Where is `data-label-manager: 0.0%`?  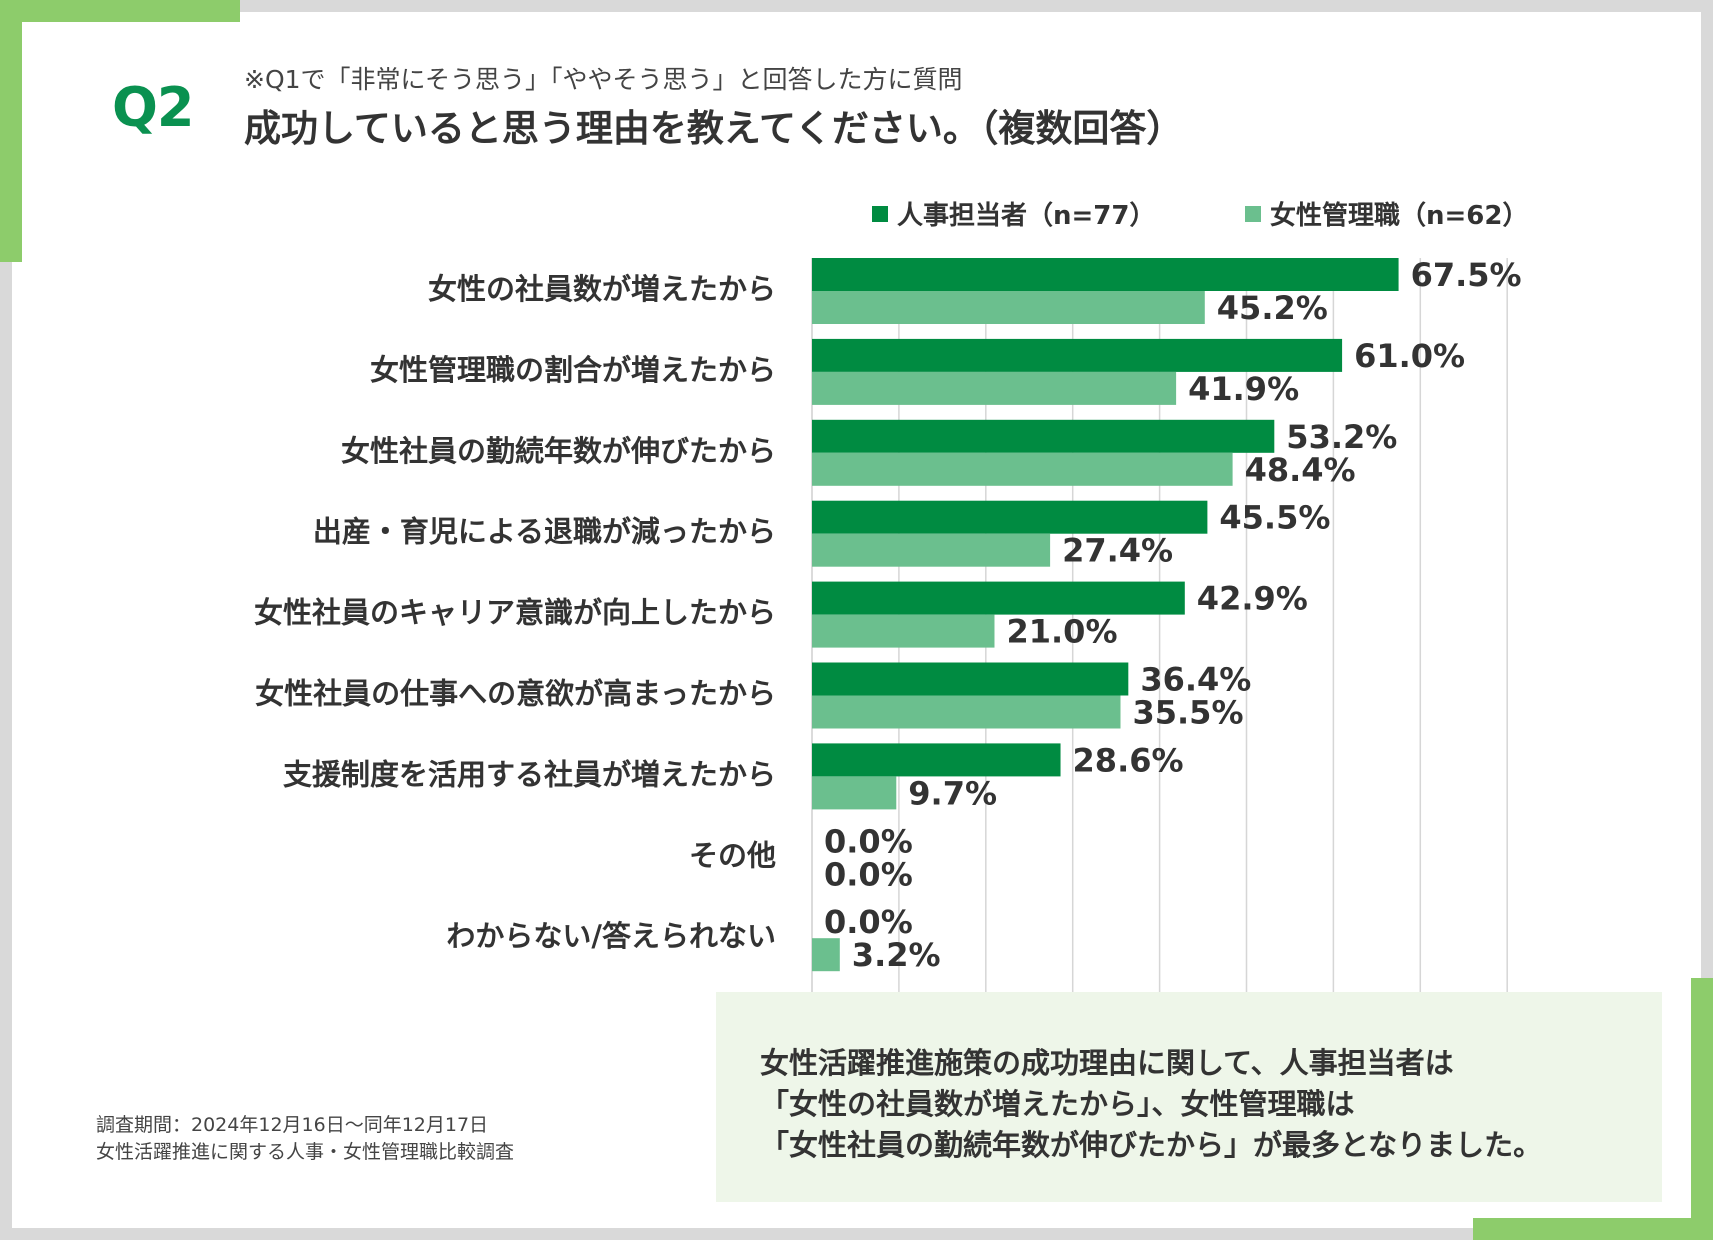 data-label-manager: 0.0% is located at coordinates (868, 874).